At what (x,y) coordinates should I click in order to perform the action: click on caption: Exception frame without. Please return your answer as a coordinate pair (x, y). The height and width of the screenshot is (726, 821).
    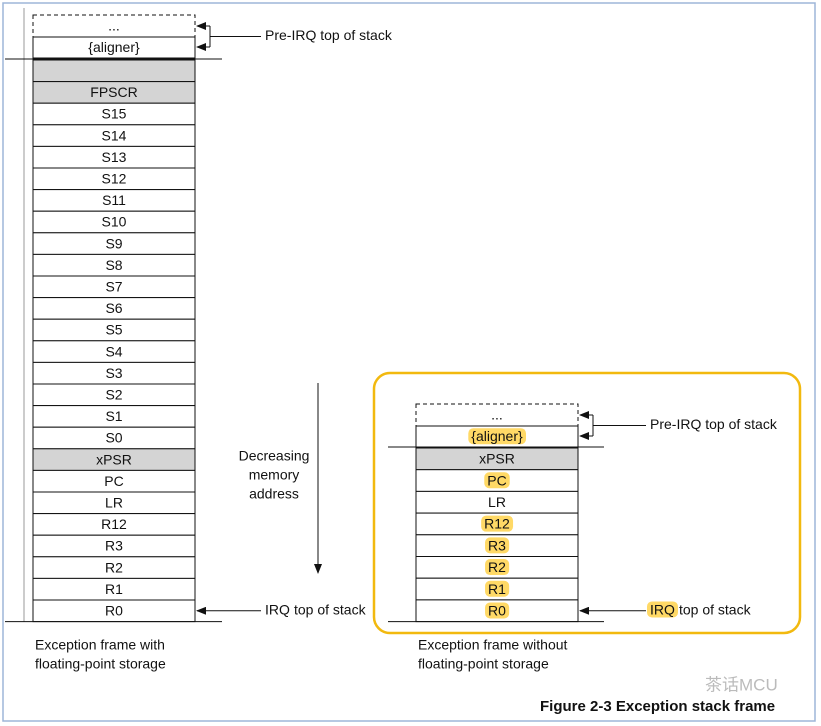
    Looking at the image, I should click on (493, 644).